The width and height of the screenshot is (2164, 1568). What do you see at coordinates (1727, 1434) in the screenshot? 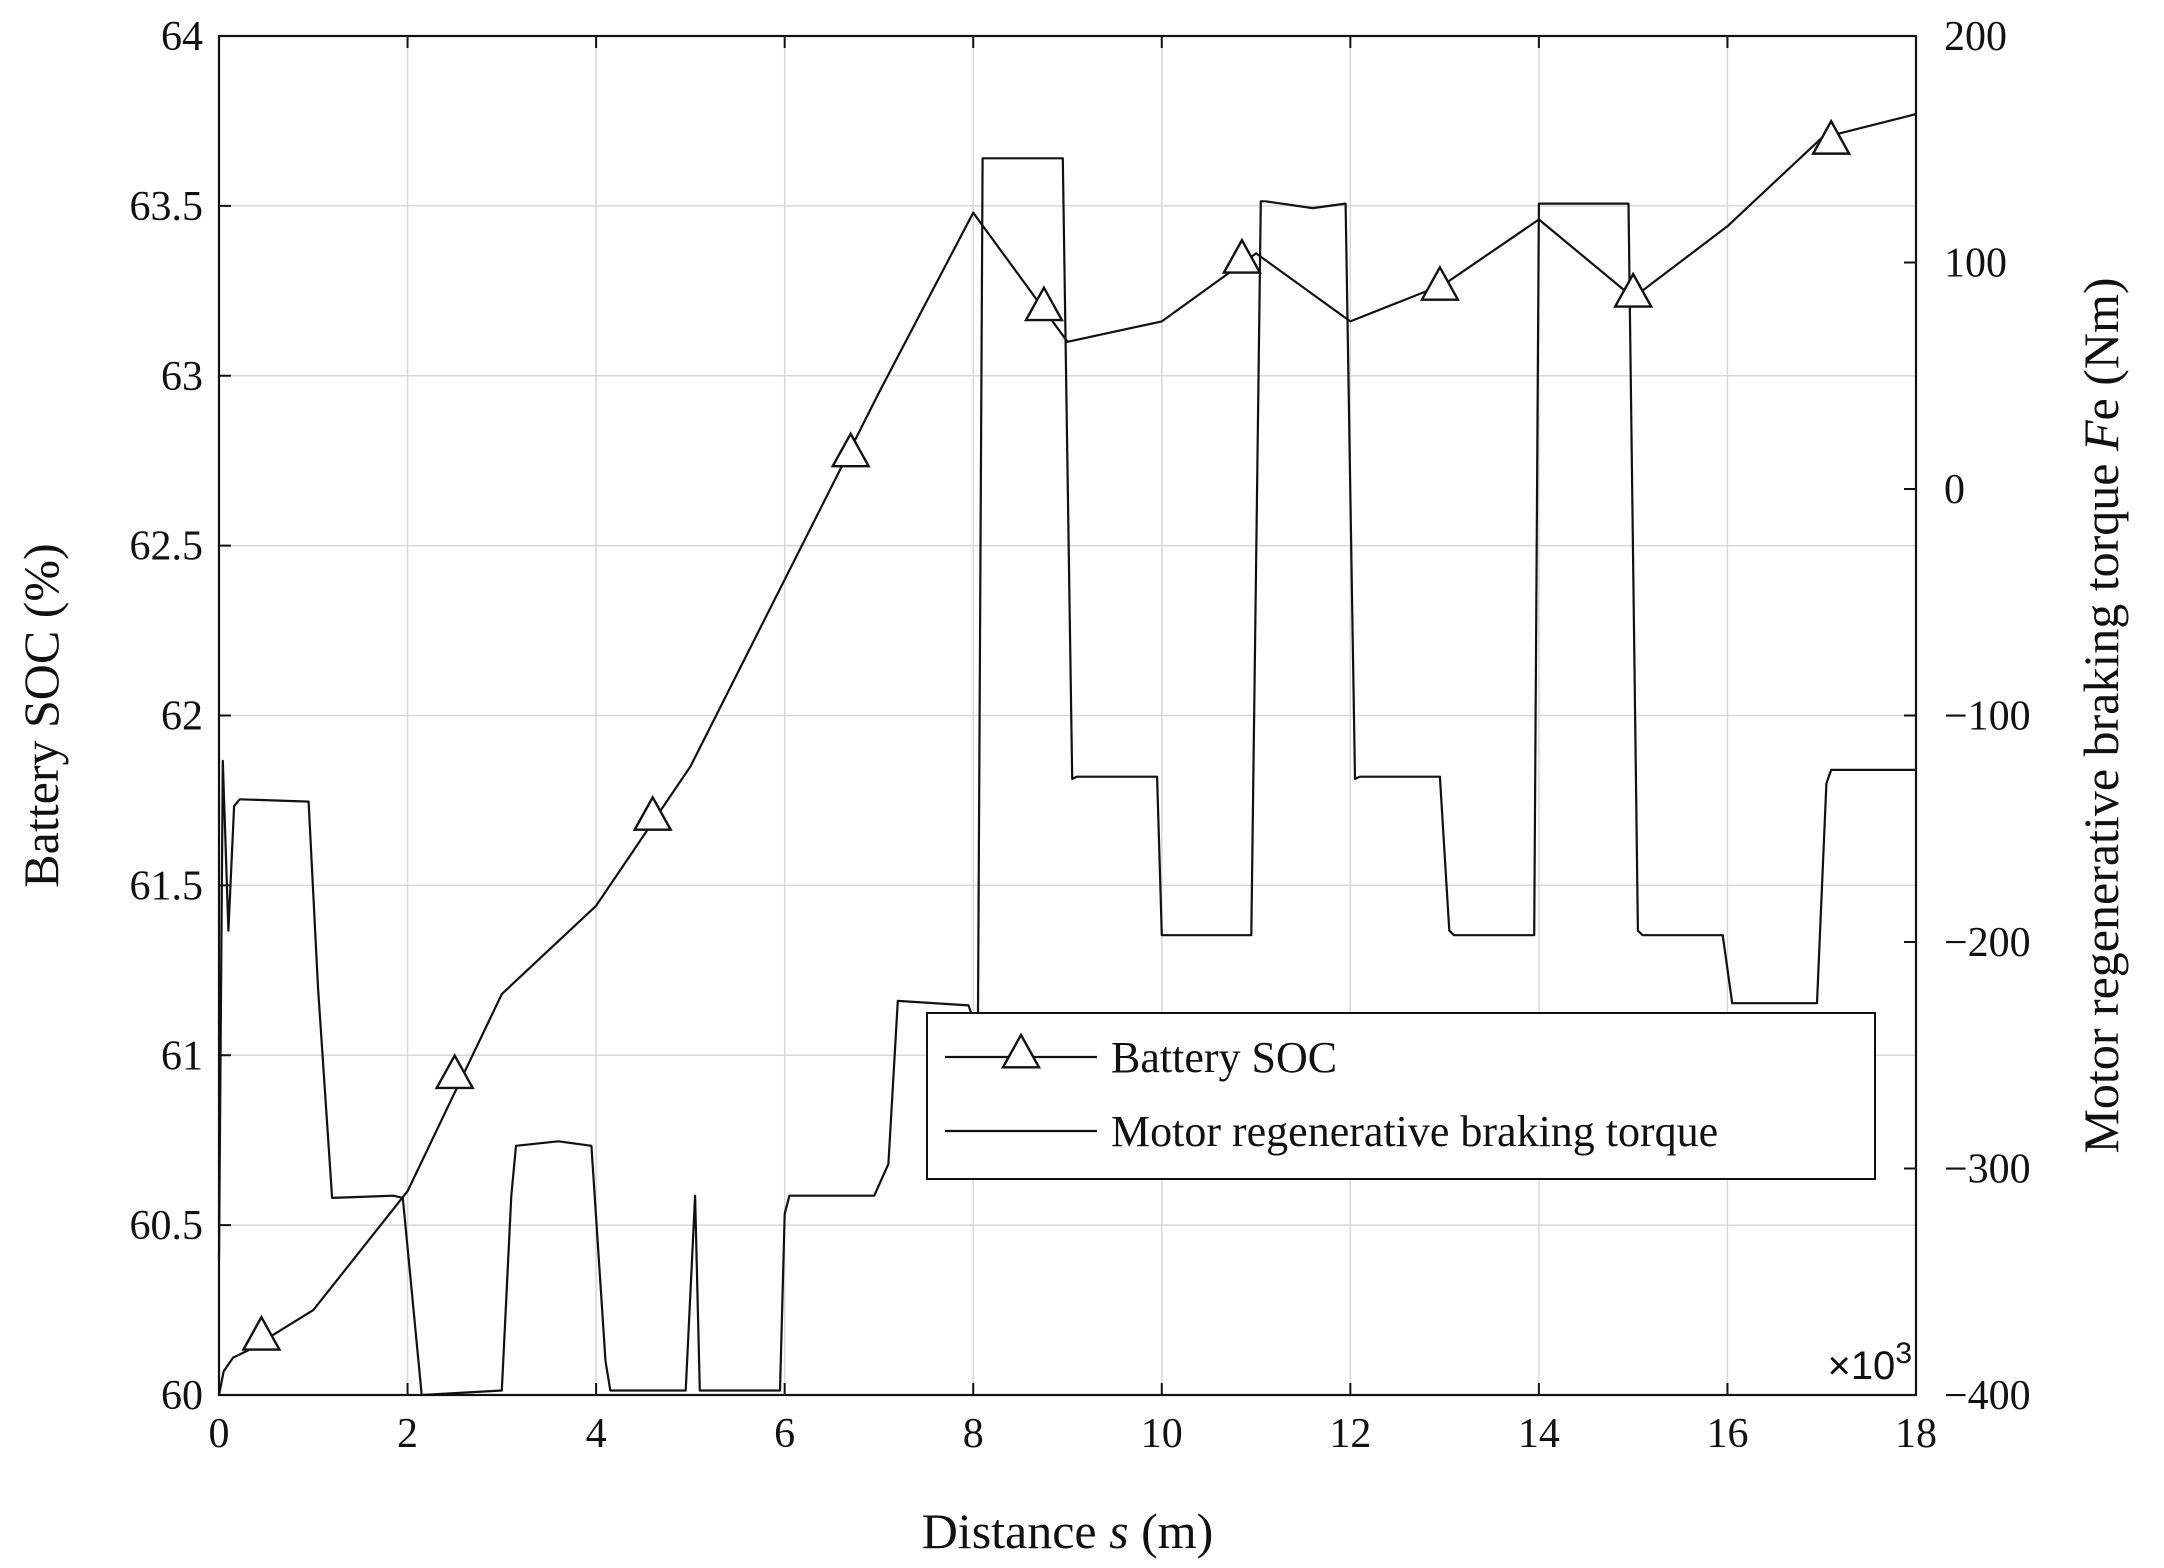
I see `x-tick-label: 16` at bounding box center [1727, 1434].